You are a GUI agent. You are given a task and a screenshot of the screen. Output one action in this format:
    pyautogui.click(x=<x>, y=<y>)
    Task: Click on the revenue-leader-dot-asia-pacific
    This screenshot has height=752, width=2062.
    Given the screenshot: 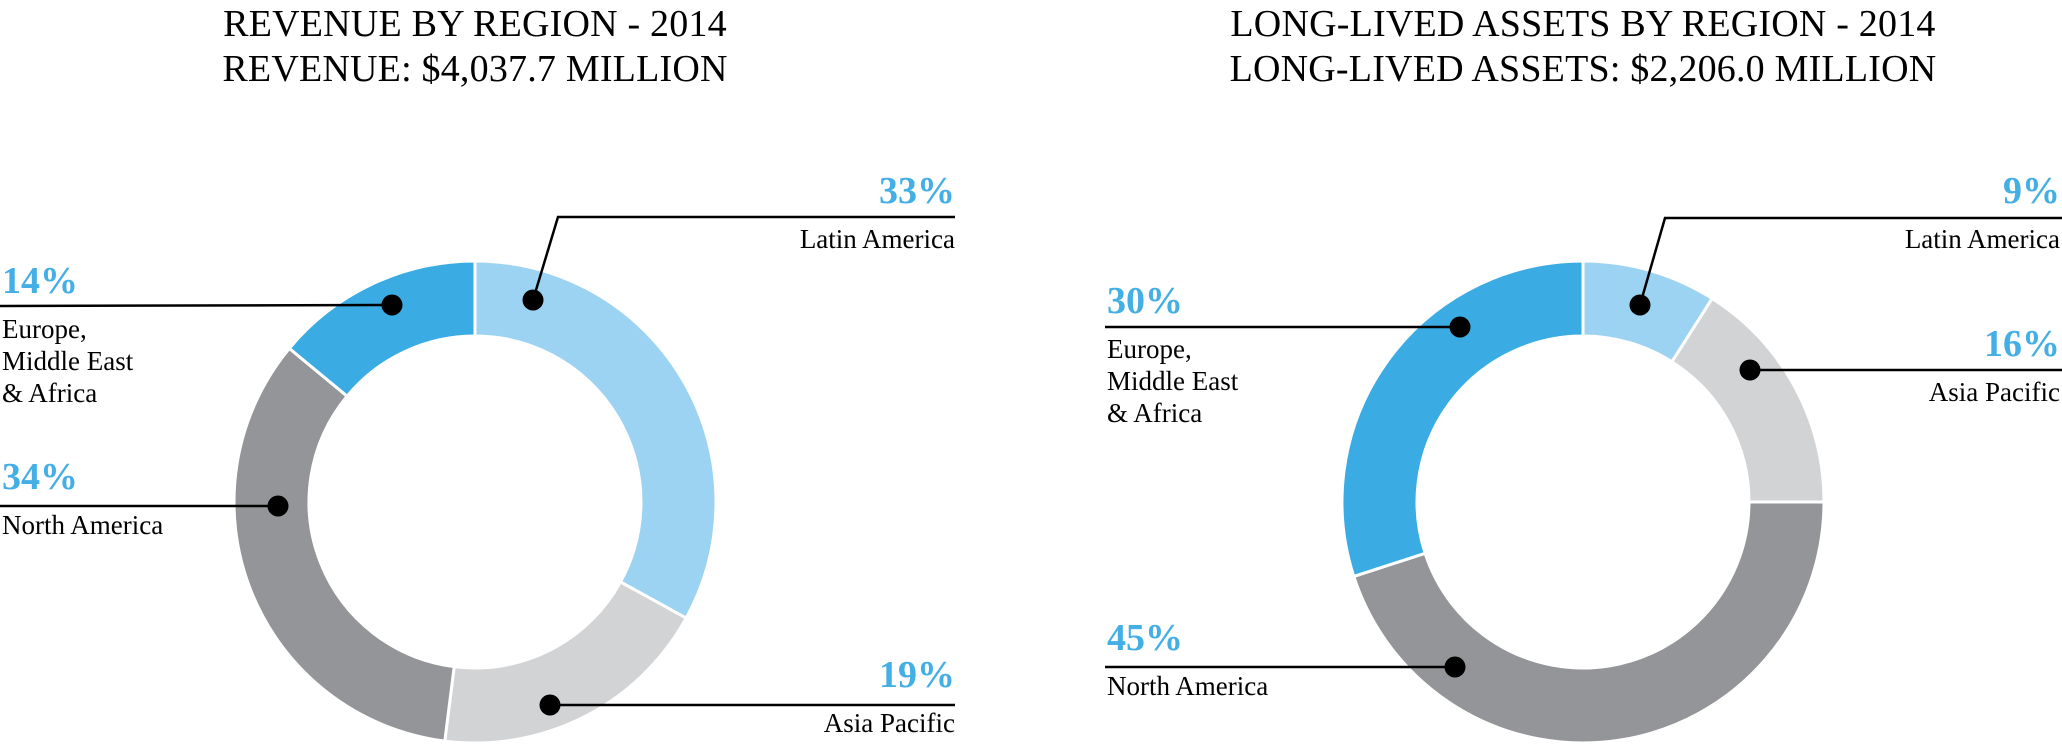 What is the action you would take?
    pyautogui.click(x=550, y=705)
    